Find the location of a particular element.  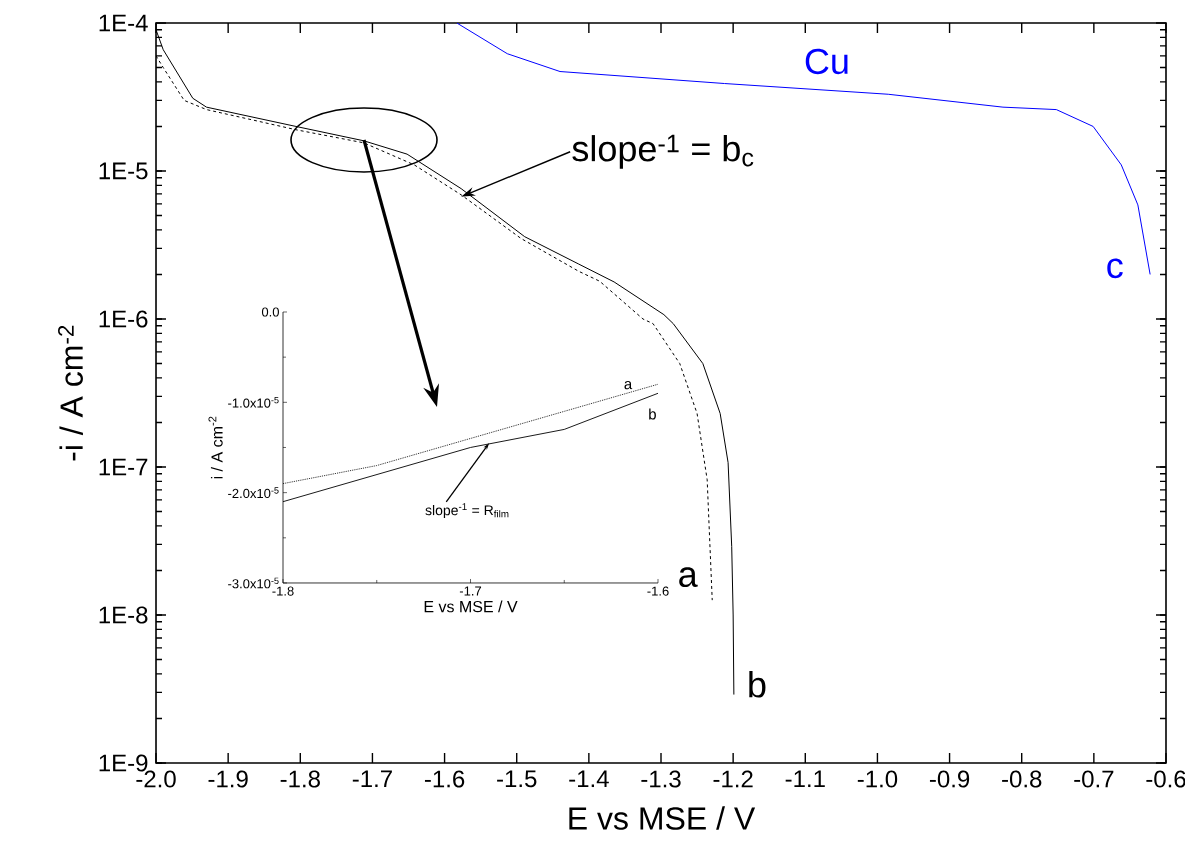

y-tick-label: 1E-5 is located at coordinates (123, 171).